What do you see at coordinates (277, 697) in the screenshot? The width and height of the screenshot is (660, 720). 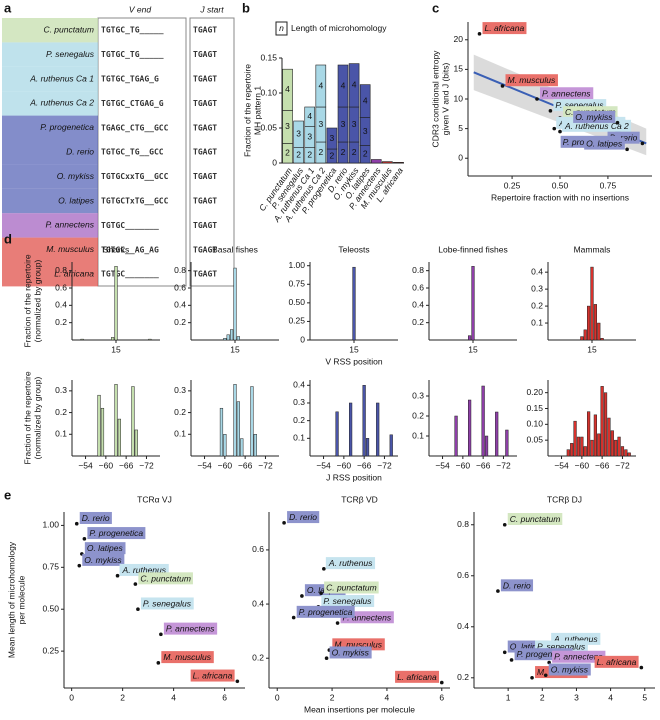 I see `x-tick-label: 0` at bounding box center [277, 697].